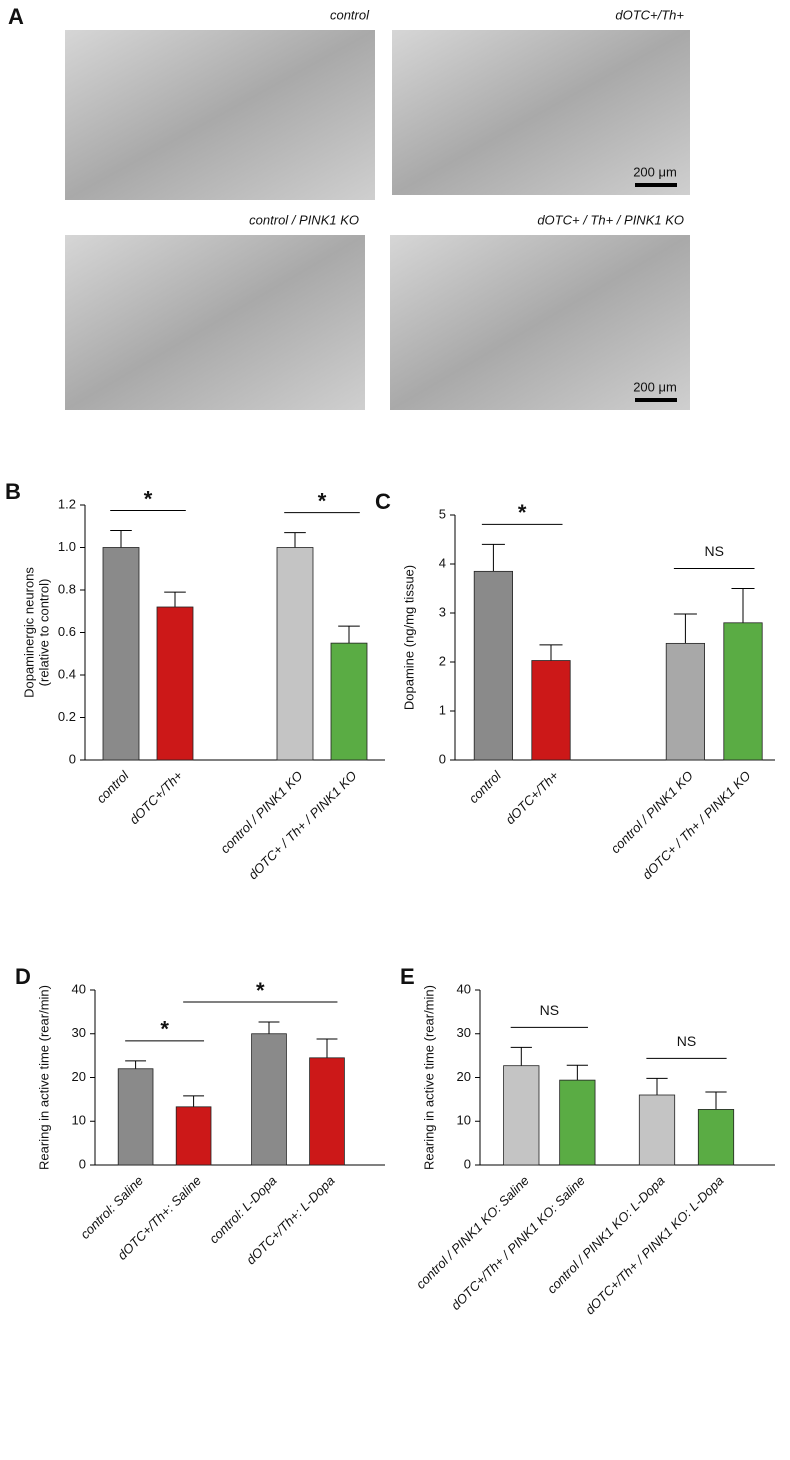 This screenshot has height=1460, width=790. Describe the element at coordinates (43, 633) in the screenshot. I see `y-axis-label: (relative to control)` at that location.